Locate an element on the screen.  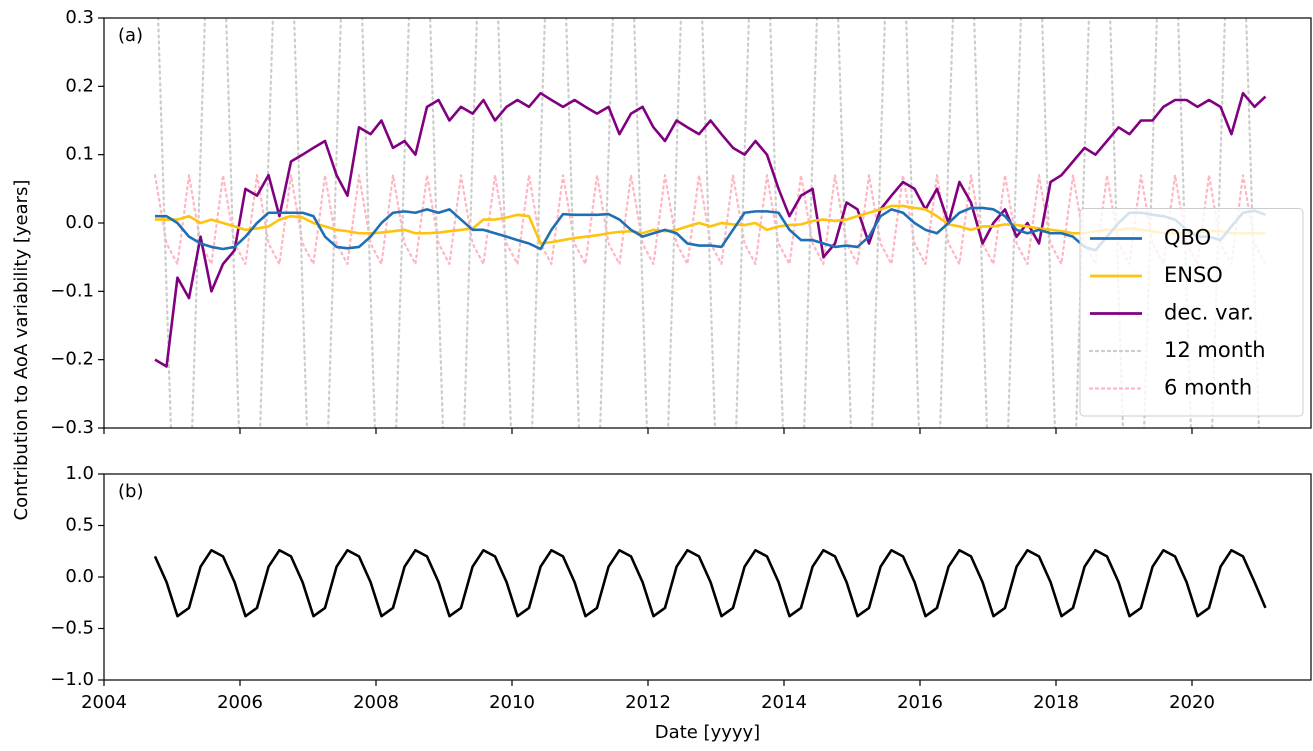
y-tick-label: −0.3 is located at coordinates (72, 427).